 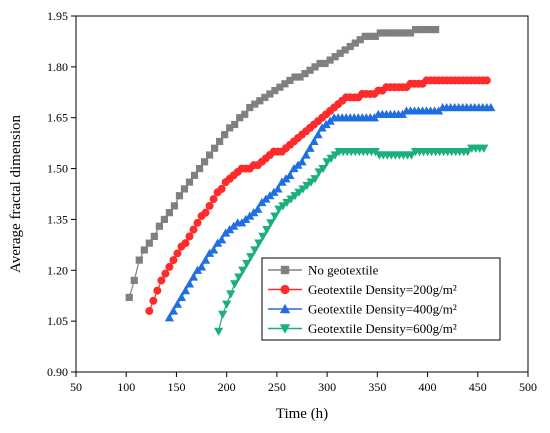 What do you see at coordinates (57, 118) in the screenshot?
I see `y-tick-label: 1.65` at bounding box center [57, 118].